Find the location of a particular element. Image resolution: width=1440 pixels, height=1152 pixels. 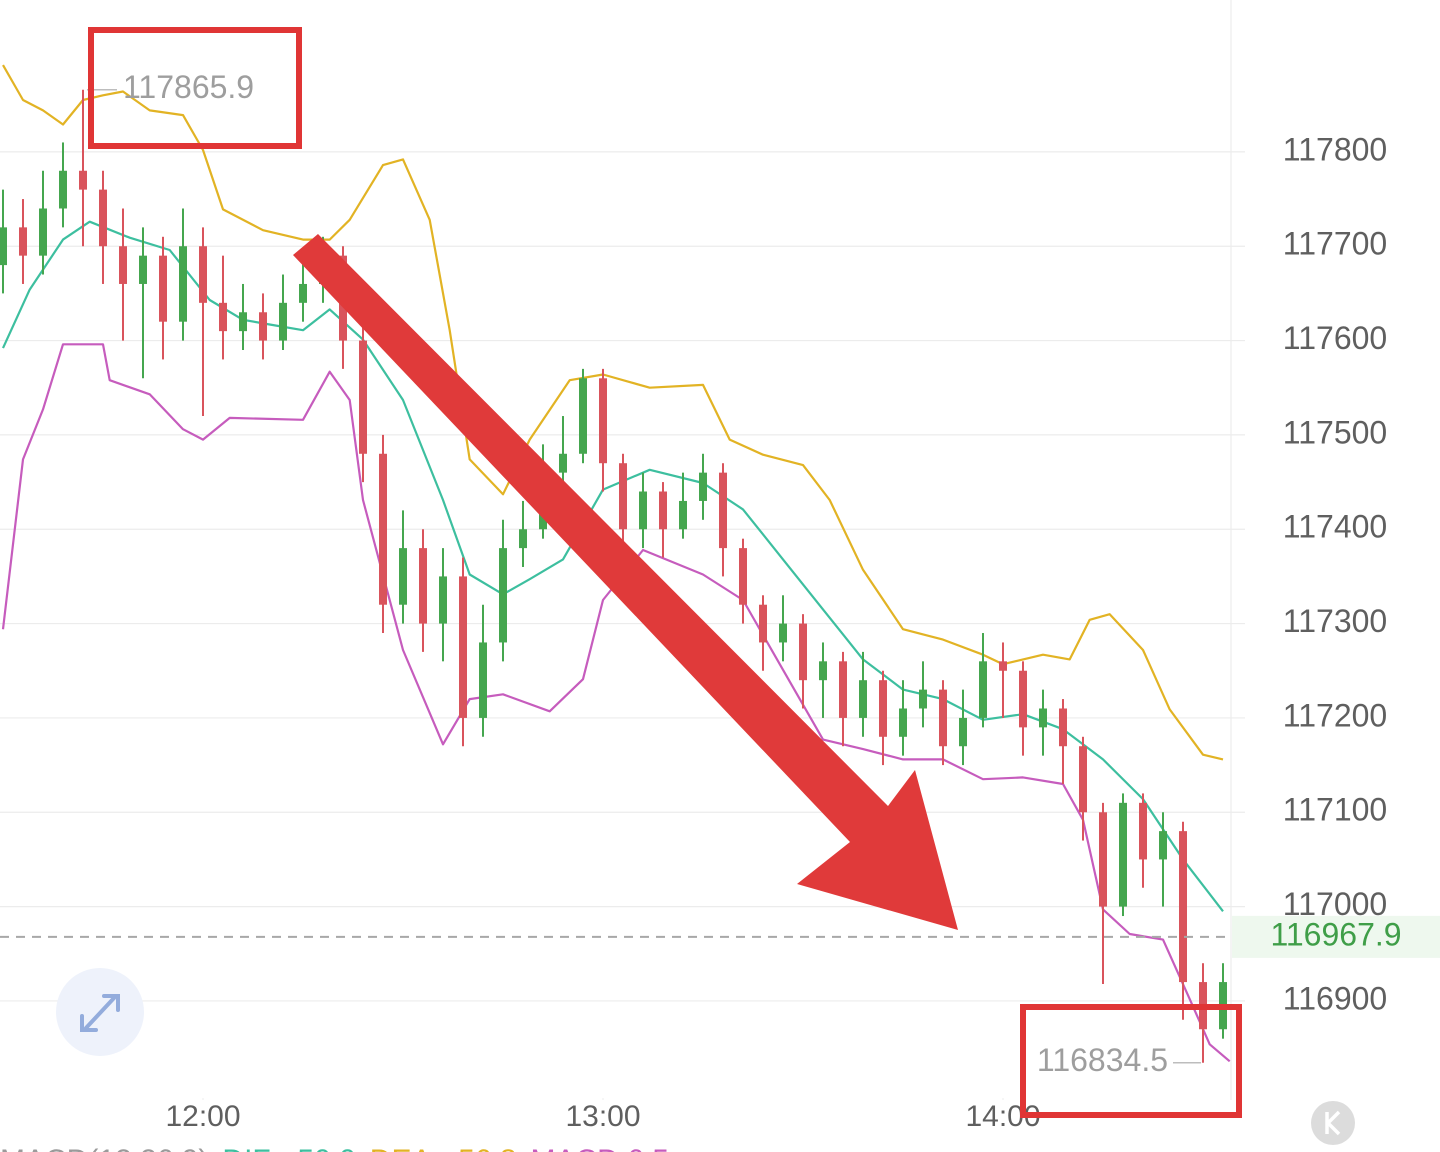

y-tick-label: 117300 is located at coordinates (1335, 621).